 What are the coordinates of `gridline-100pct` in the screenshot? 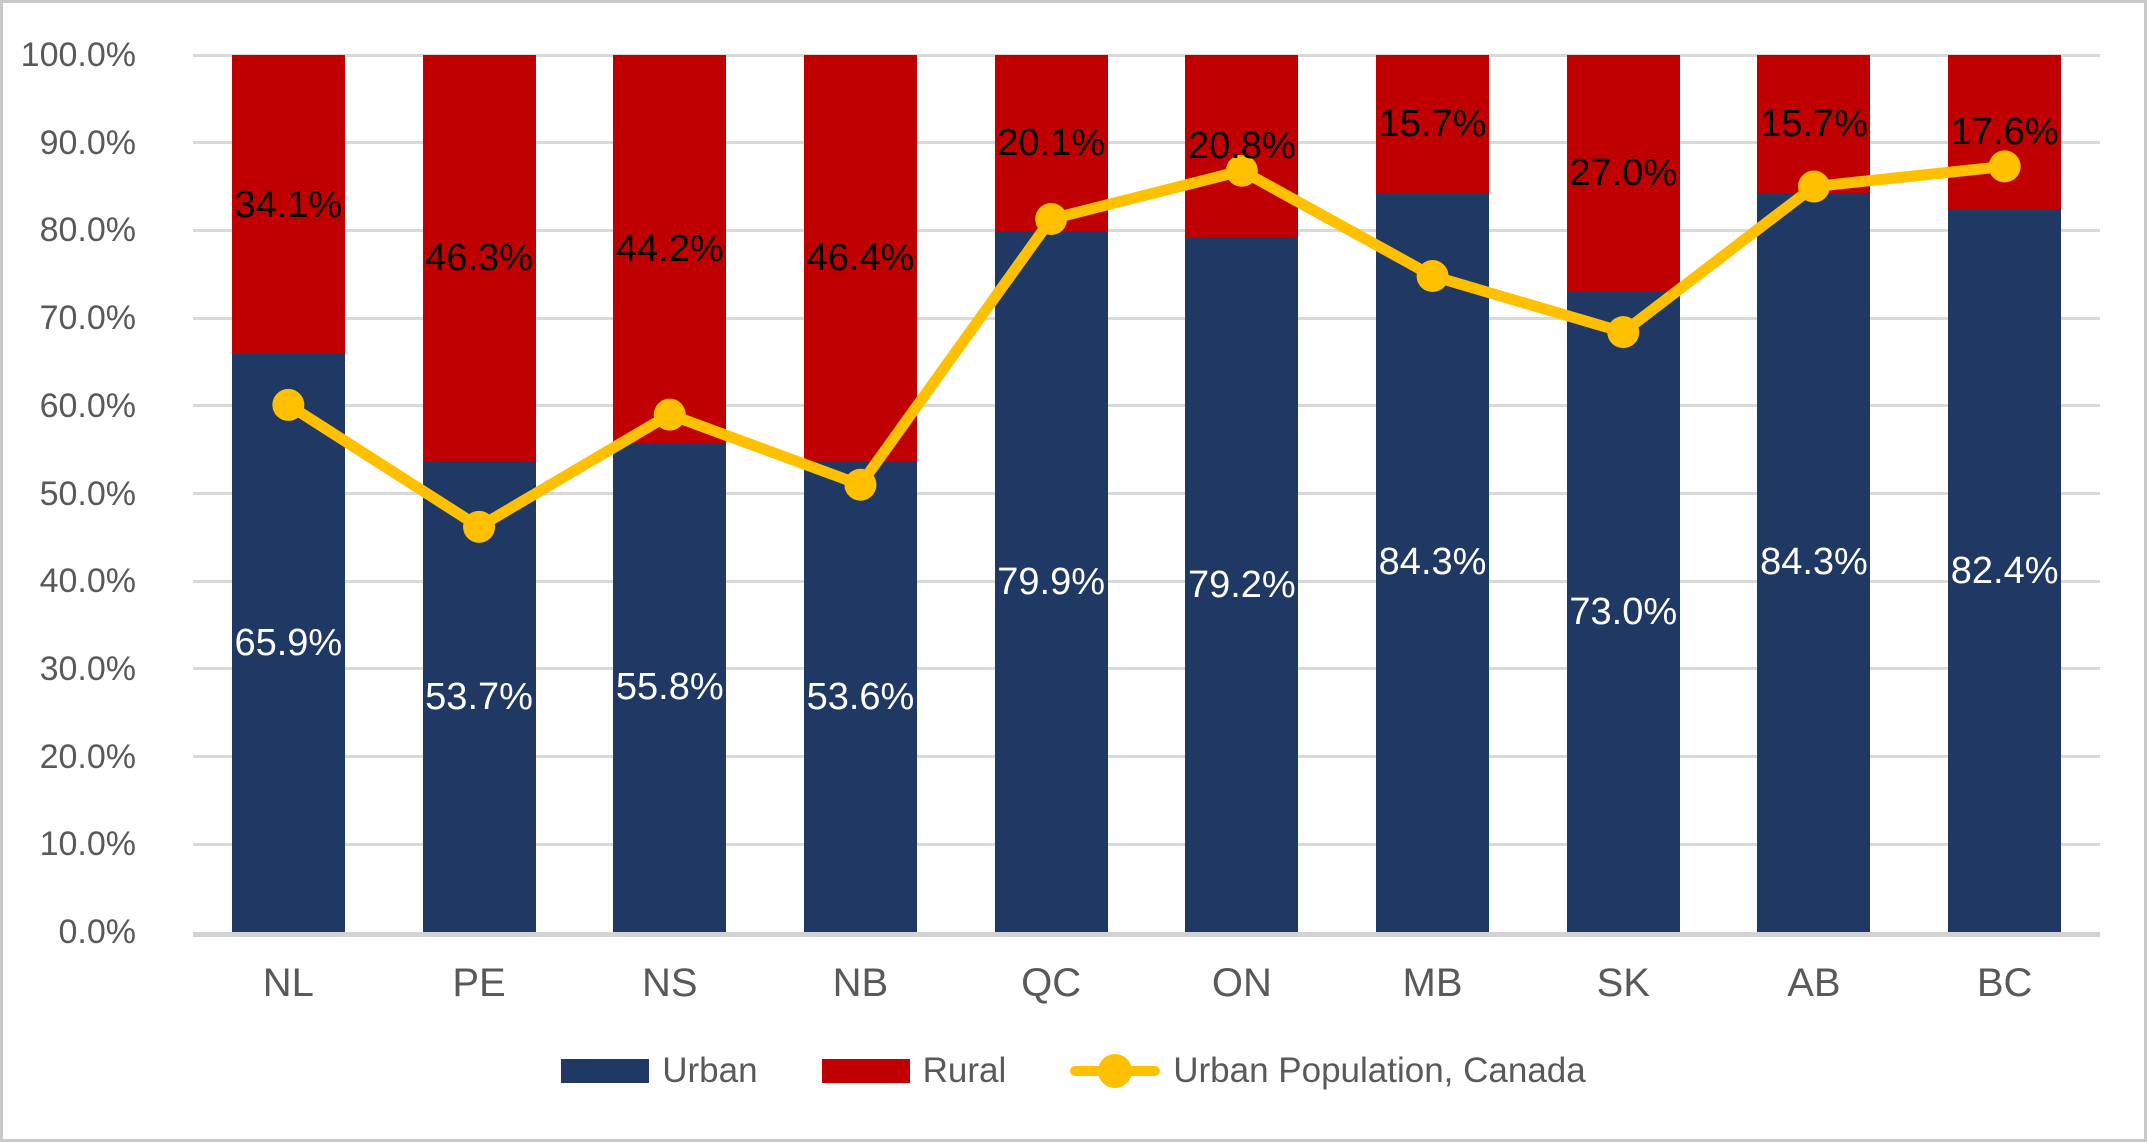 It's located at (1146, 55).